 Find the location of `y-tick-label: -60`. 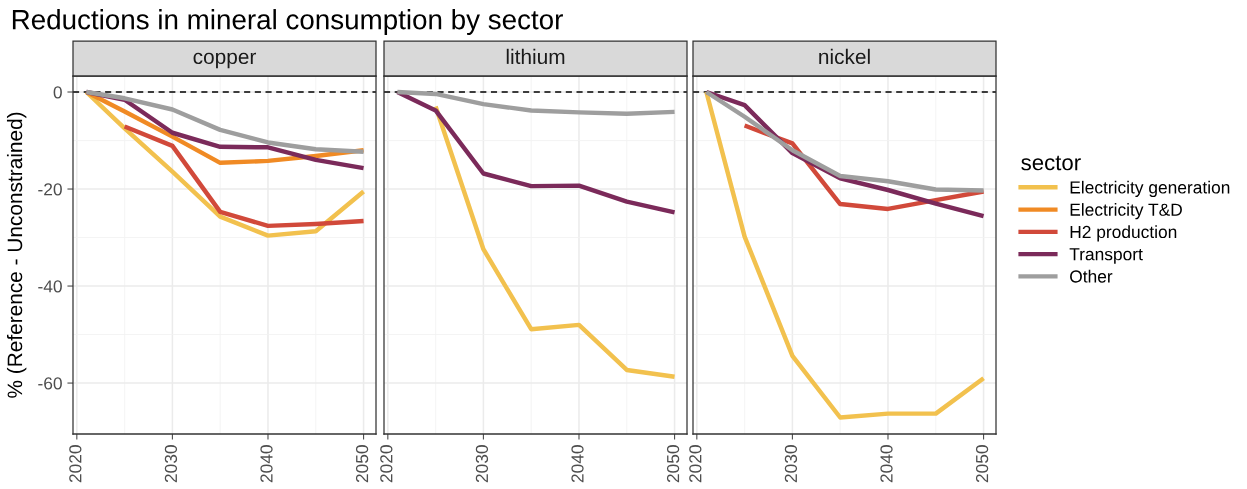

y-tick-label: -60 is located at coordinates (50, 383).